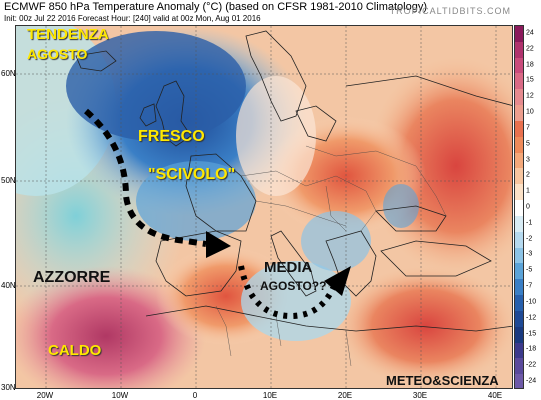 This screenshot has height=400, width=541. What do you see at coordinates (531, 318) in the screenshot?
I see `colorbar-tick-label: -12` at bounding box center [531, 318].